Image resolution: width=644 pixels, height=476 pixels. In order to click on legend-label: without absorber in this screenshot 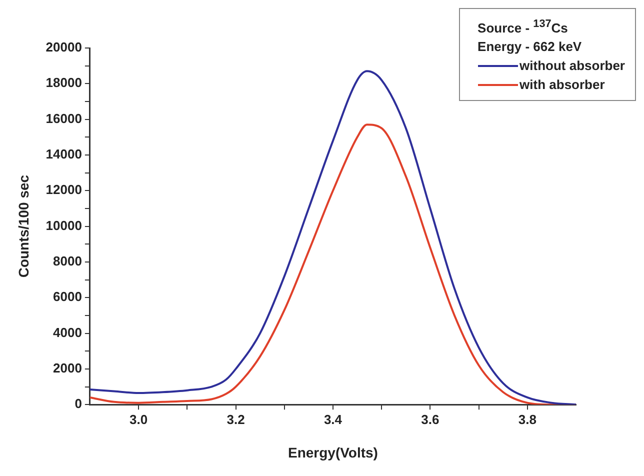, I will do `click(572, 66)`.